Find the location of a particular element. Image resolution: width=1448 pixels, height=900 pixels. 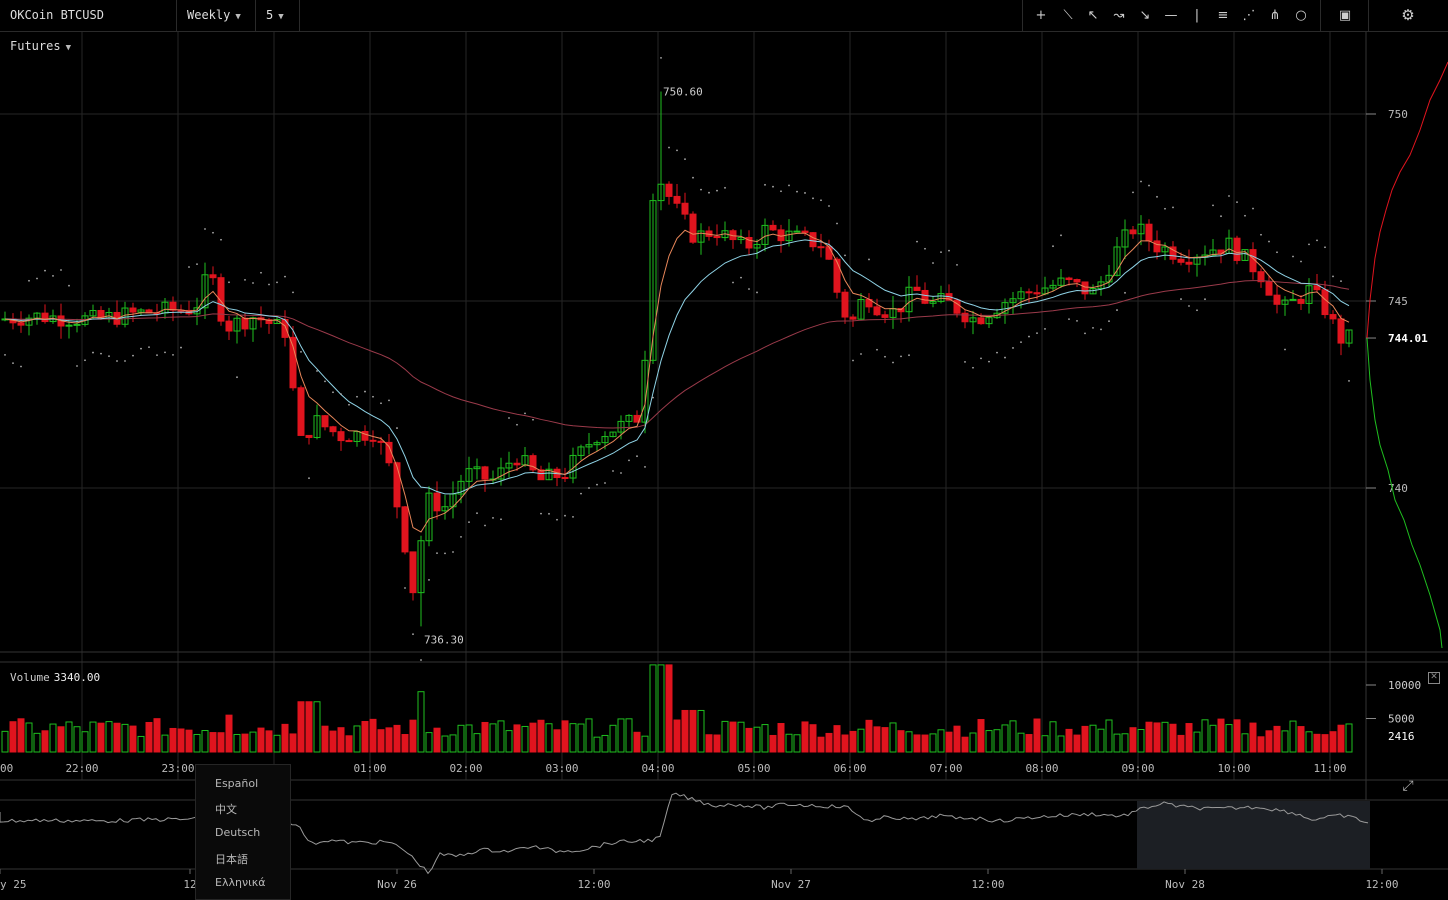

toolbar-divider is located at coordinates (1320, 15).